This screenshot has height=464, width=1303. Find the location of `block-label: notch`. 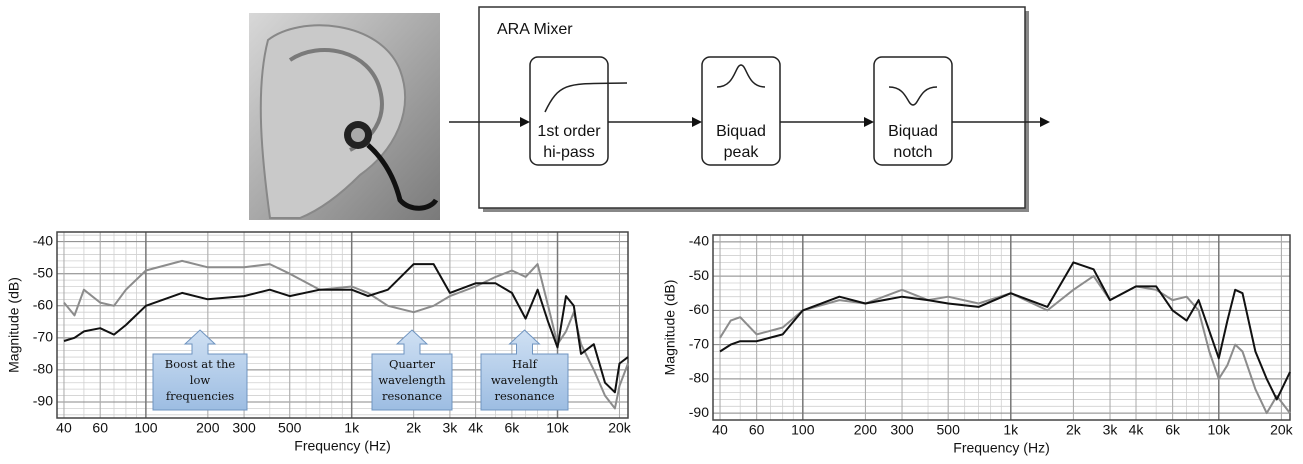

block-label: notch is located at coordinates (912, 152).